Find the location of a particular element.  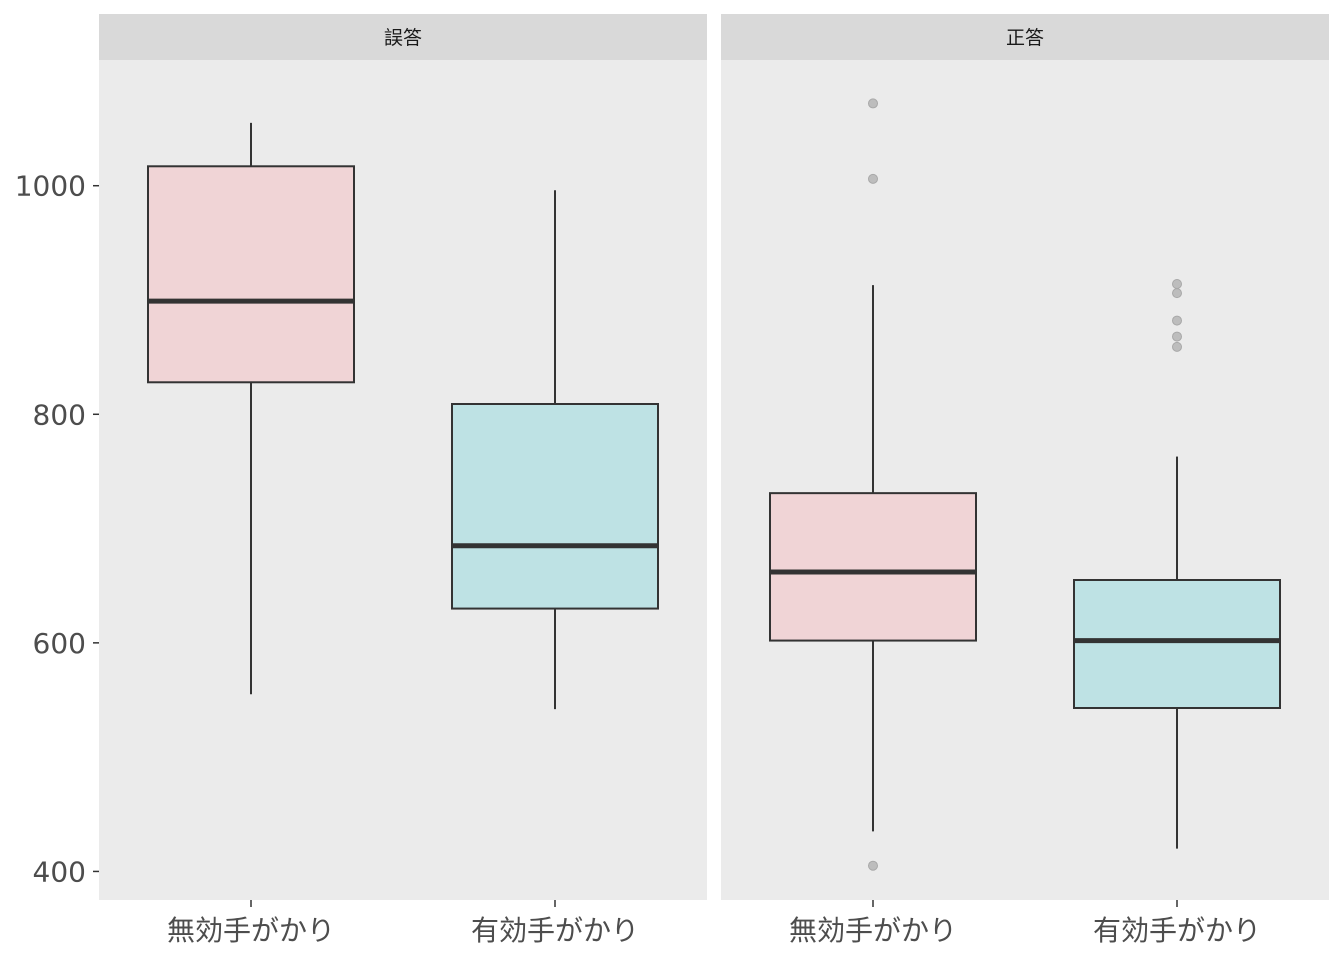

y-tick-label: 800 is located at coordinates (59, 414).